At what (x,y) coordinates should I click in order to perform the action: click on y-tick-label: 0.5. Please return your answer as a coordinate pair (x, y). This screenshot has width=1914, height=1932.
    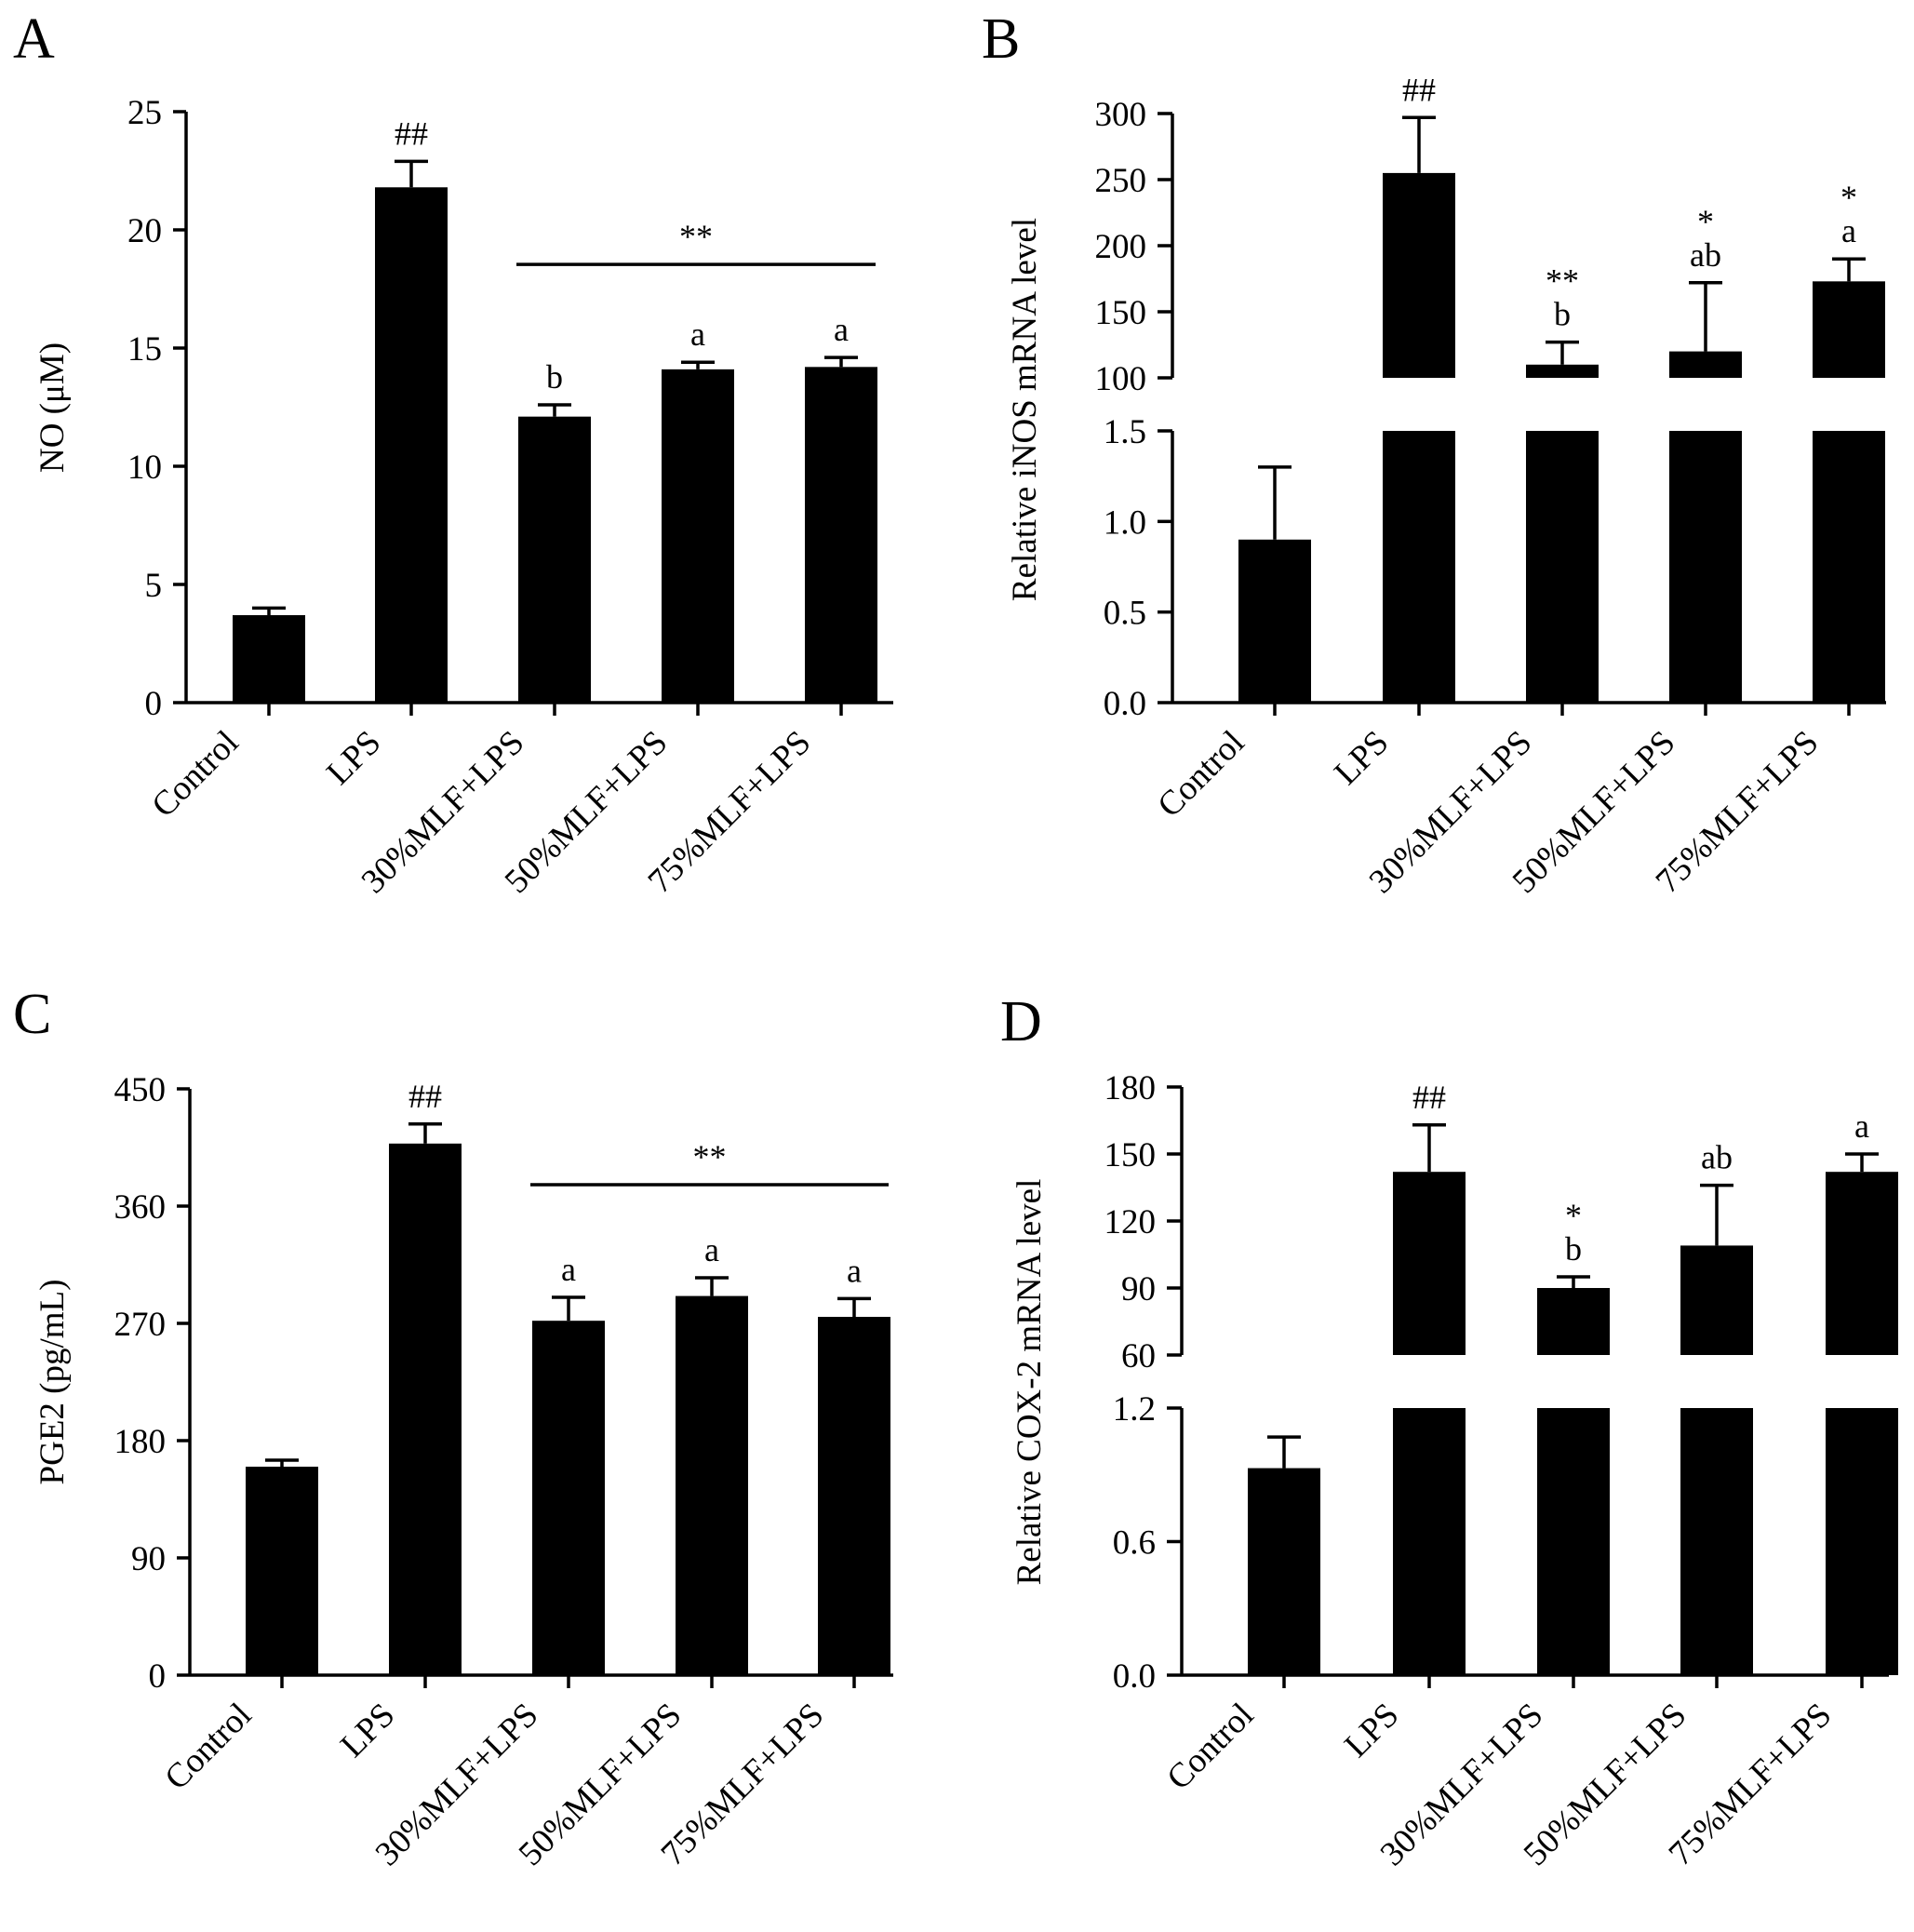
    Looking at the image, I should click on (1125, 614).